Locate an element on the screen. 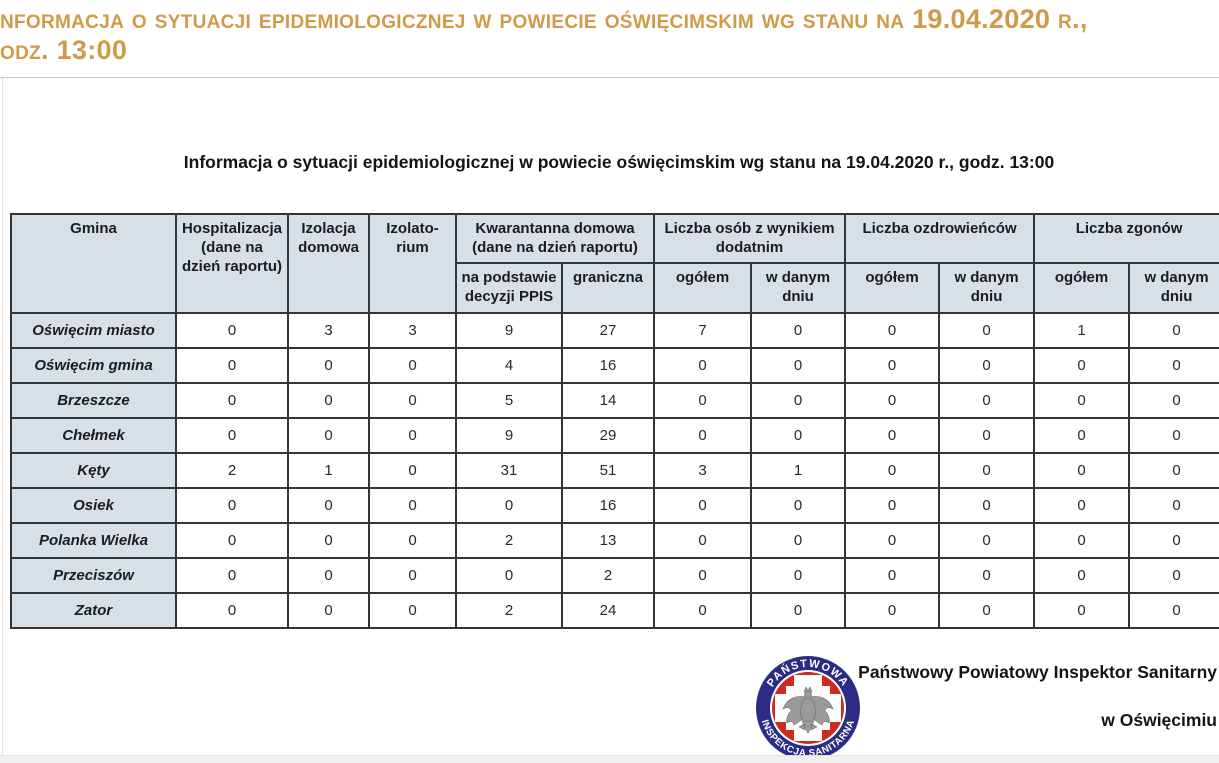  col-header-zgony: Liczba zgonów is located at coordinates (1126, 238).